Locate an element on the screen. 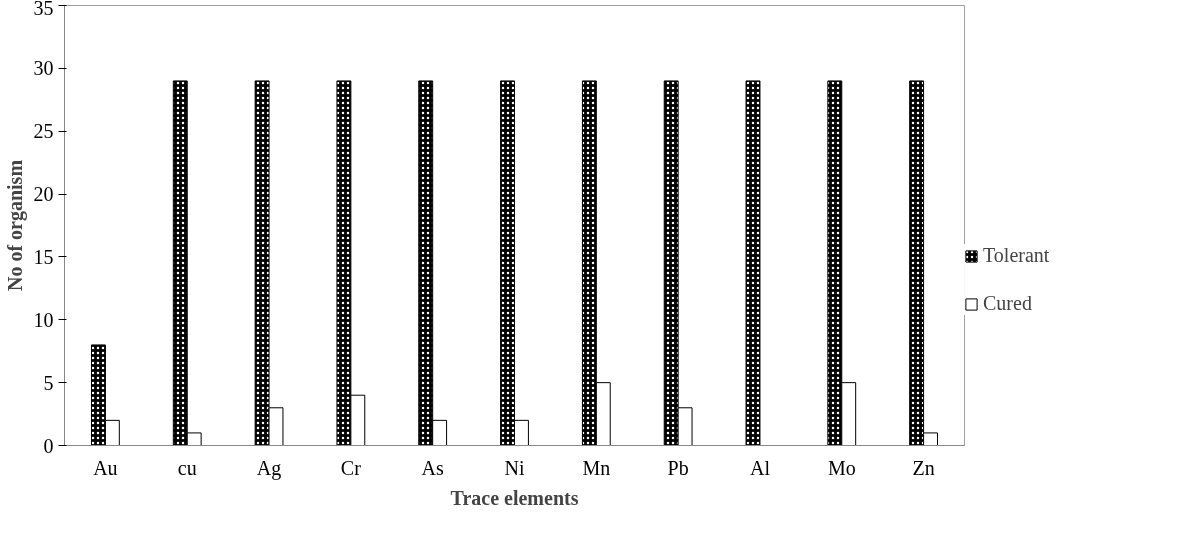 This screenshot has height=557, width=1192. y-tick-label: 0 is located at coordinates (48, 445).